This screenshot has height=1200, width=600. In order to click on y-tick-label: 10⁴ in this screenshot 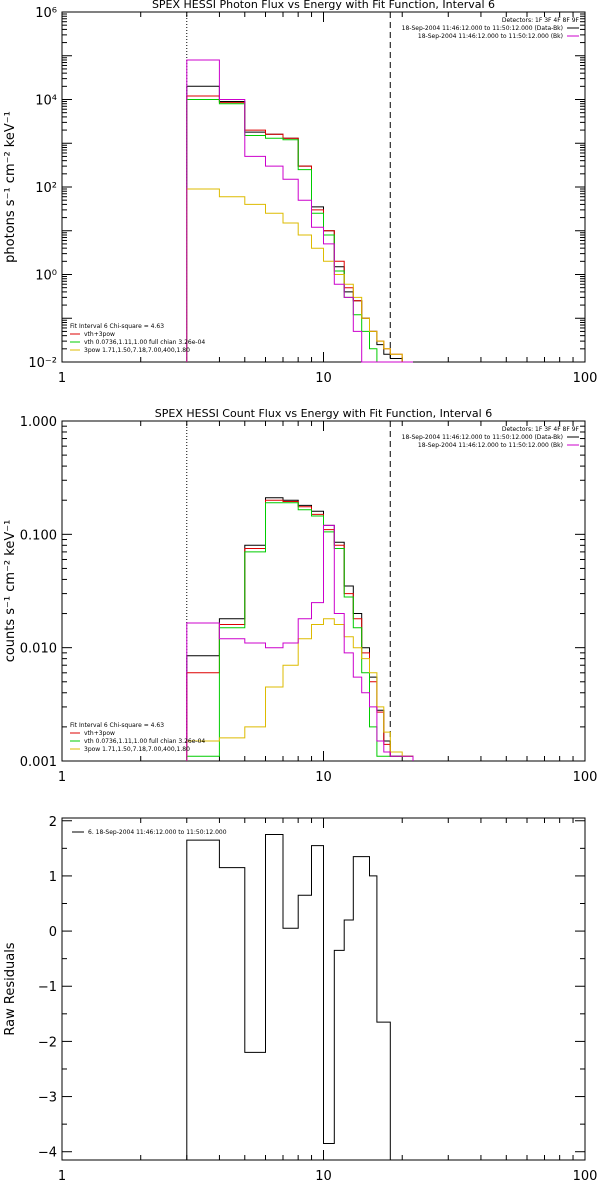, I will do `click(46, 101)`.